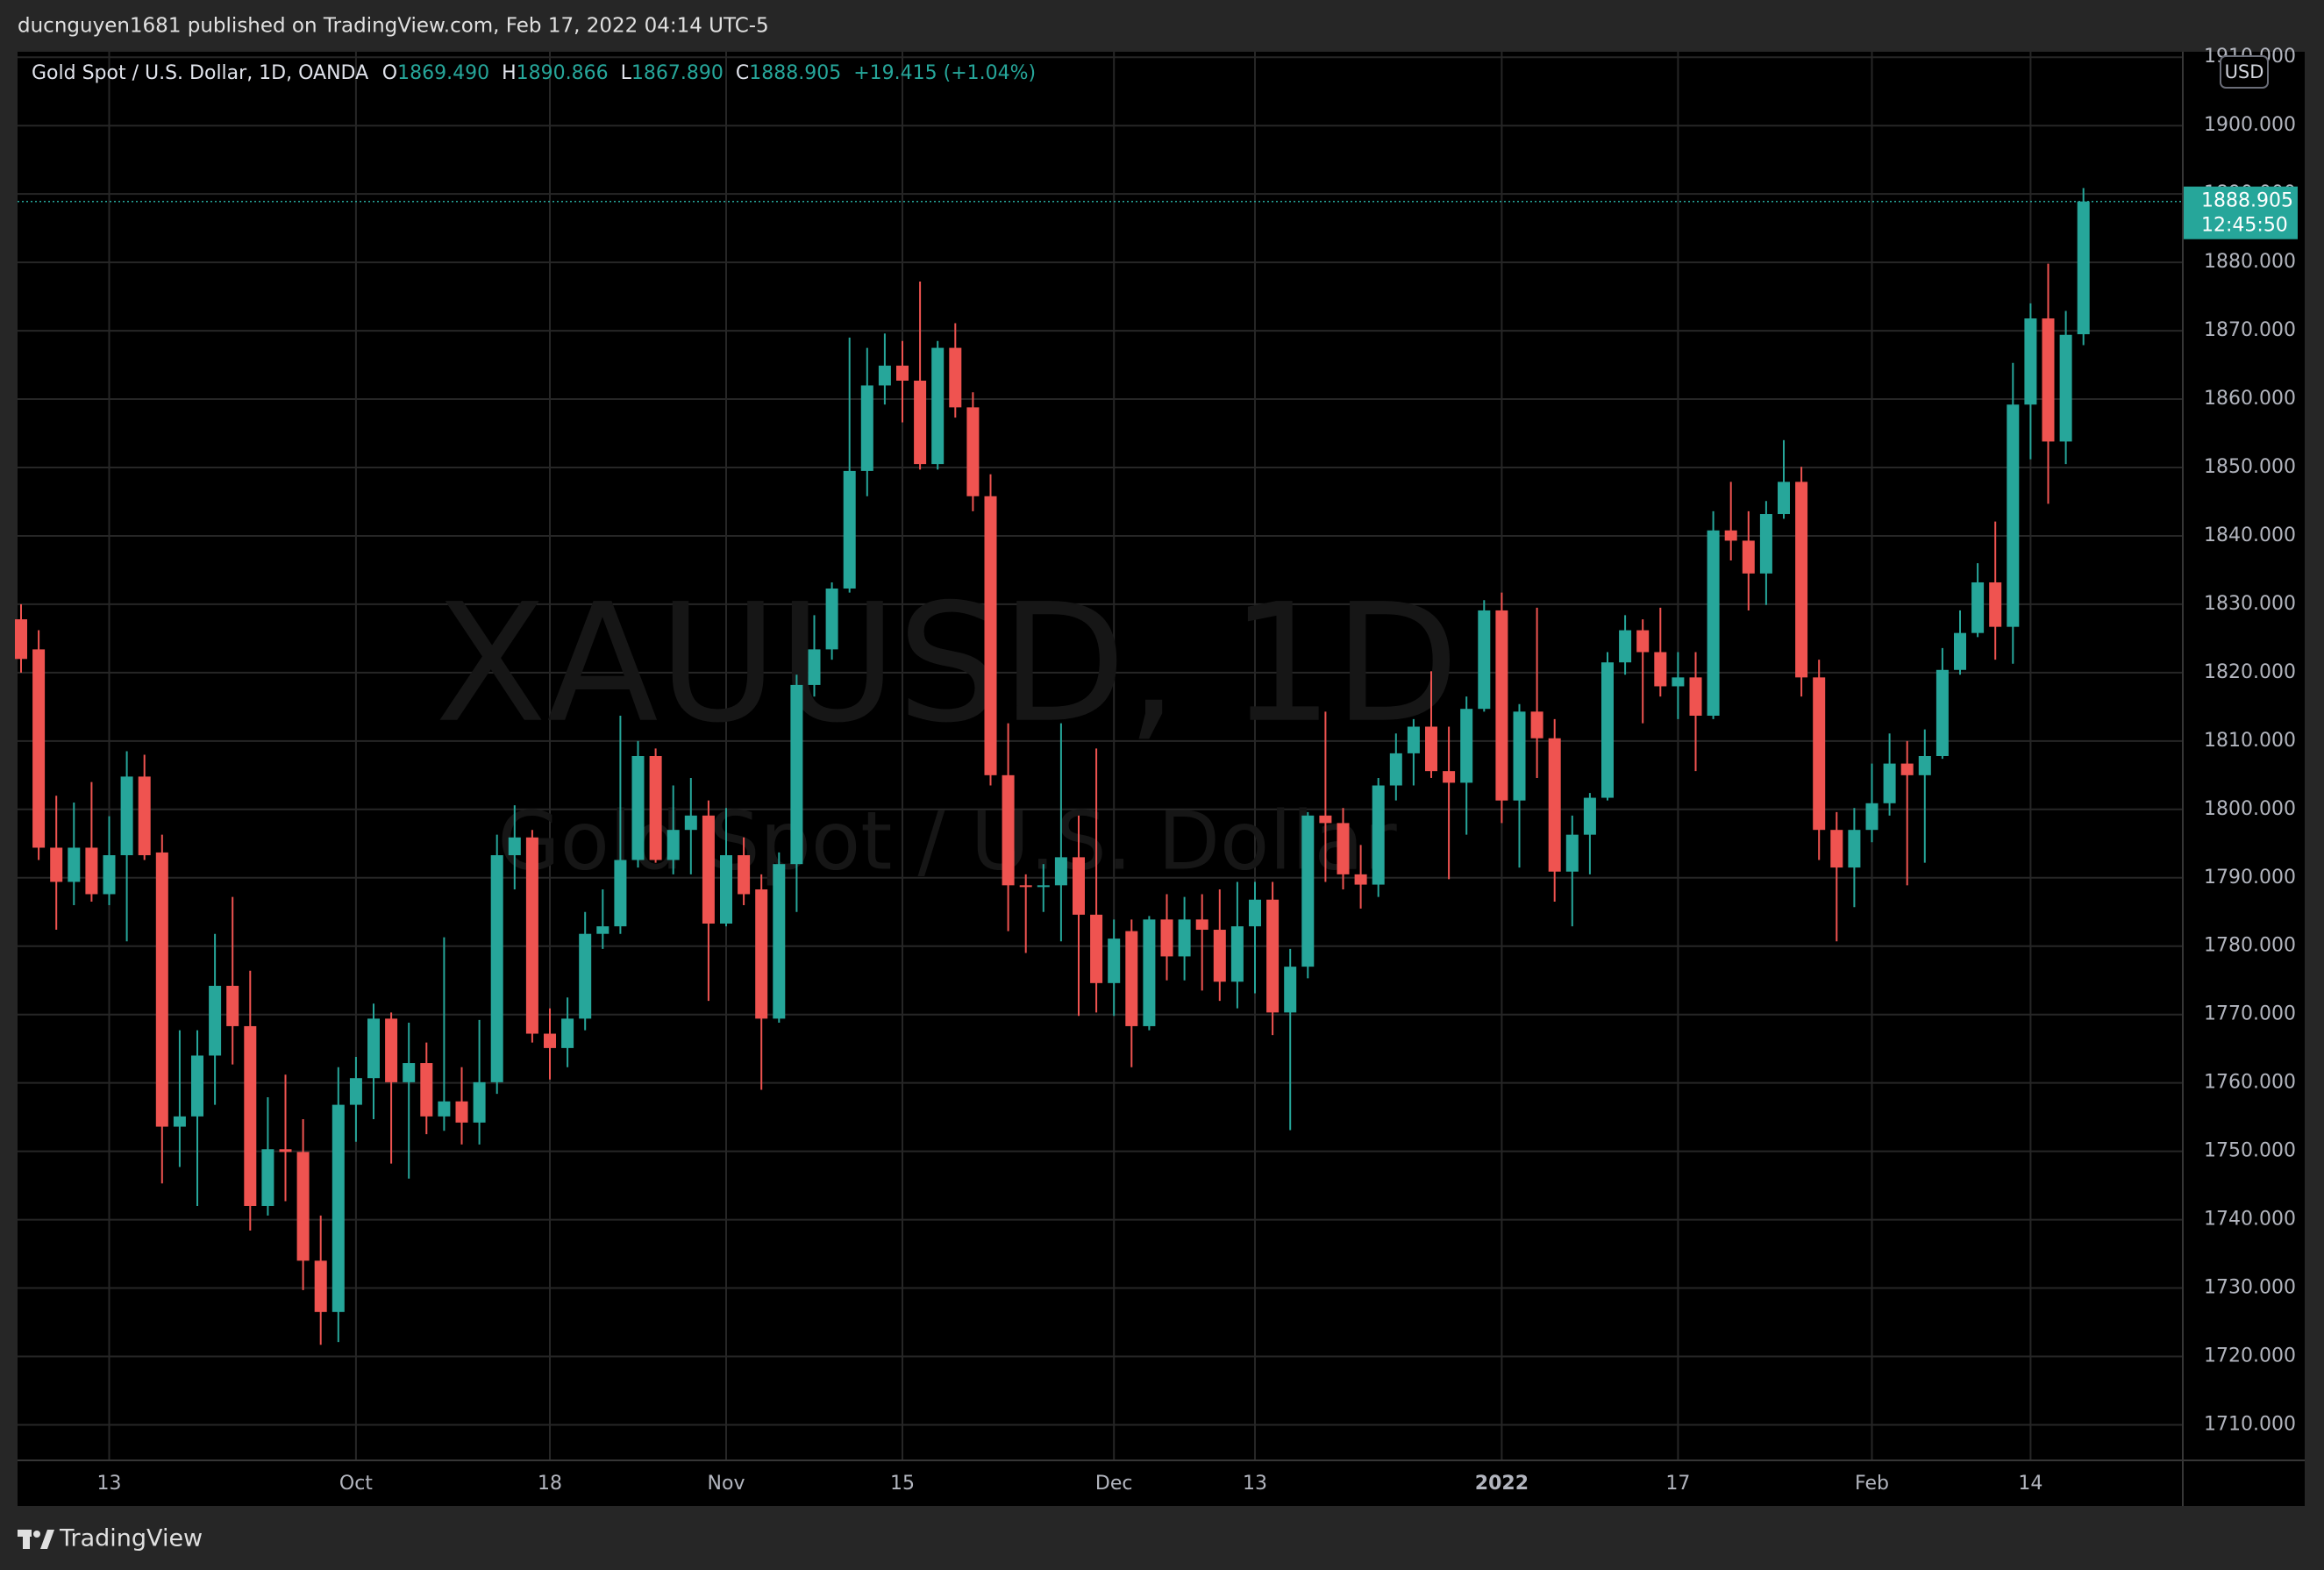  What do you see at coordinates (2250, 125) in the screenshot?
I see `y-tick-label: 1900.000` at bounding box center [2250, 125].